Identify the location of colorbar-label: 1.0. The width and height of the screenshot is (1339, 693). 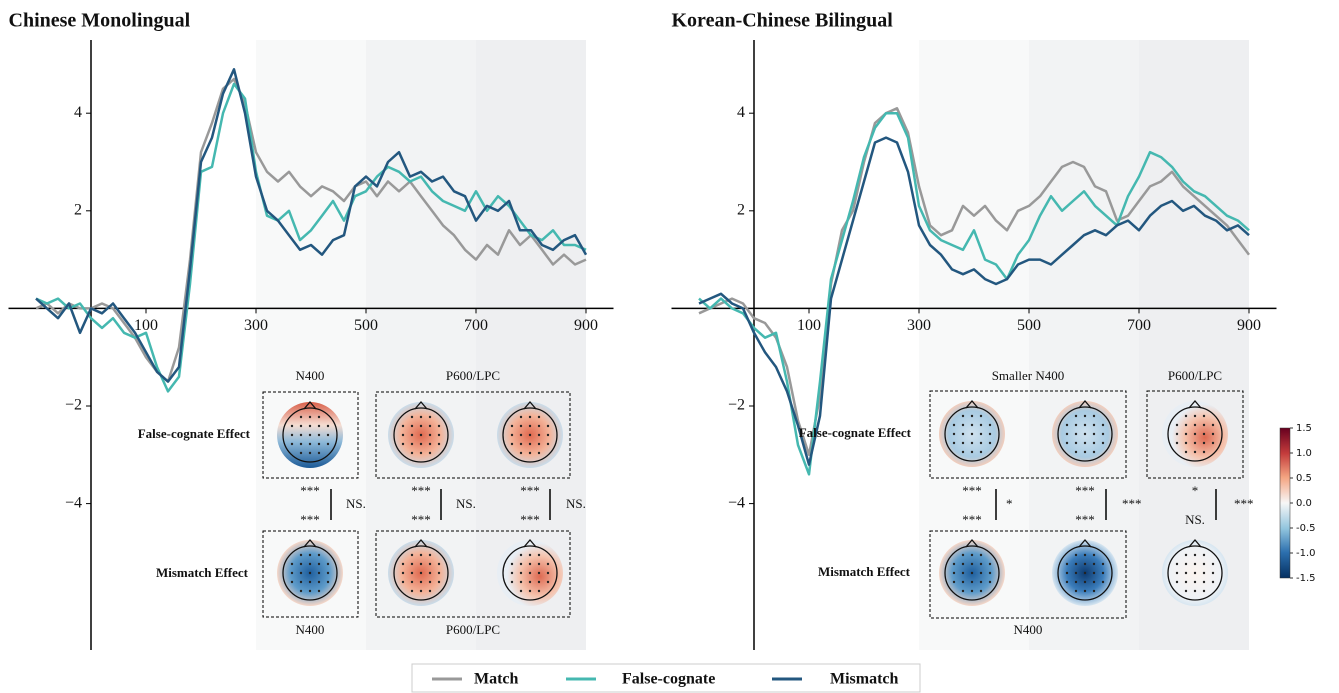
(1304, 453).